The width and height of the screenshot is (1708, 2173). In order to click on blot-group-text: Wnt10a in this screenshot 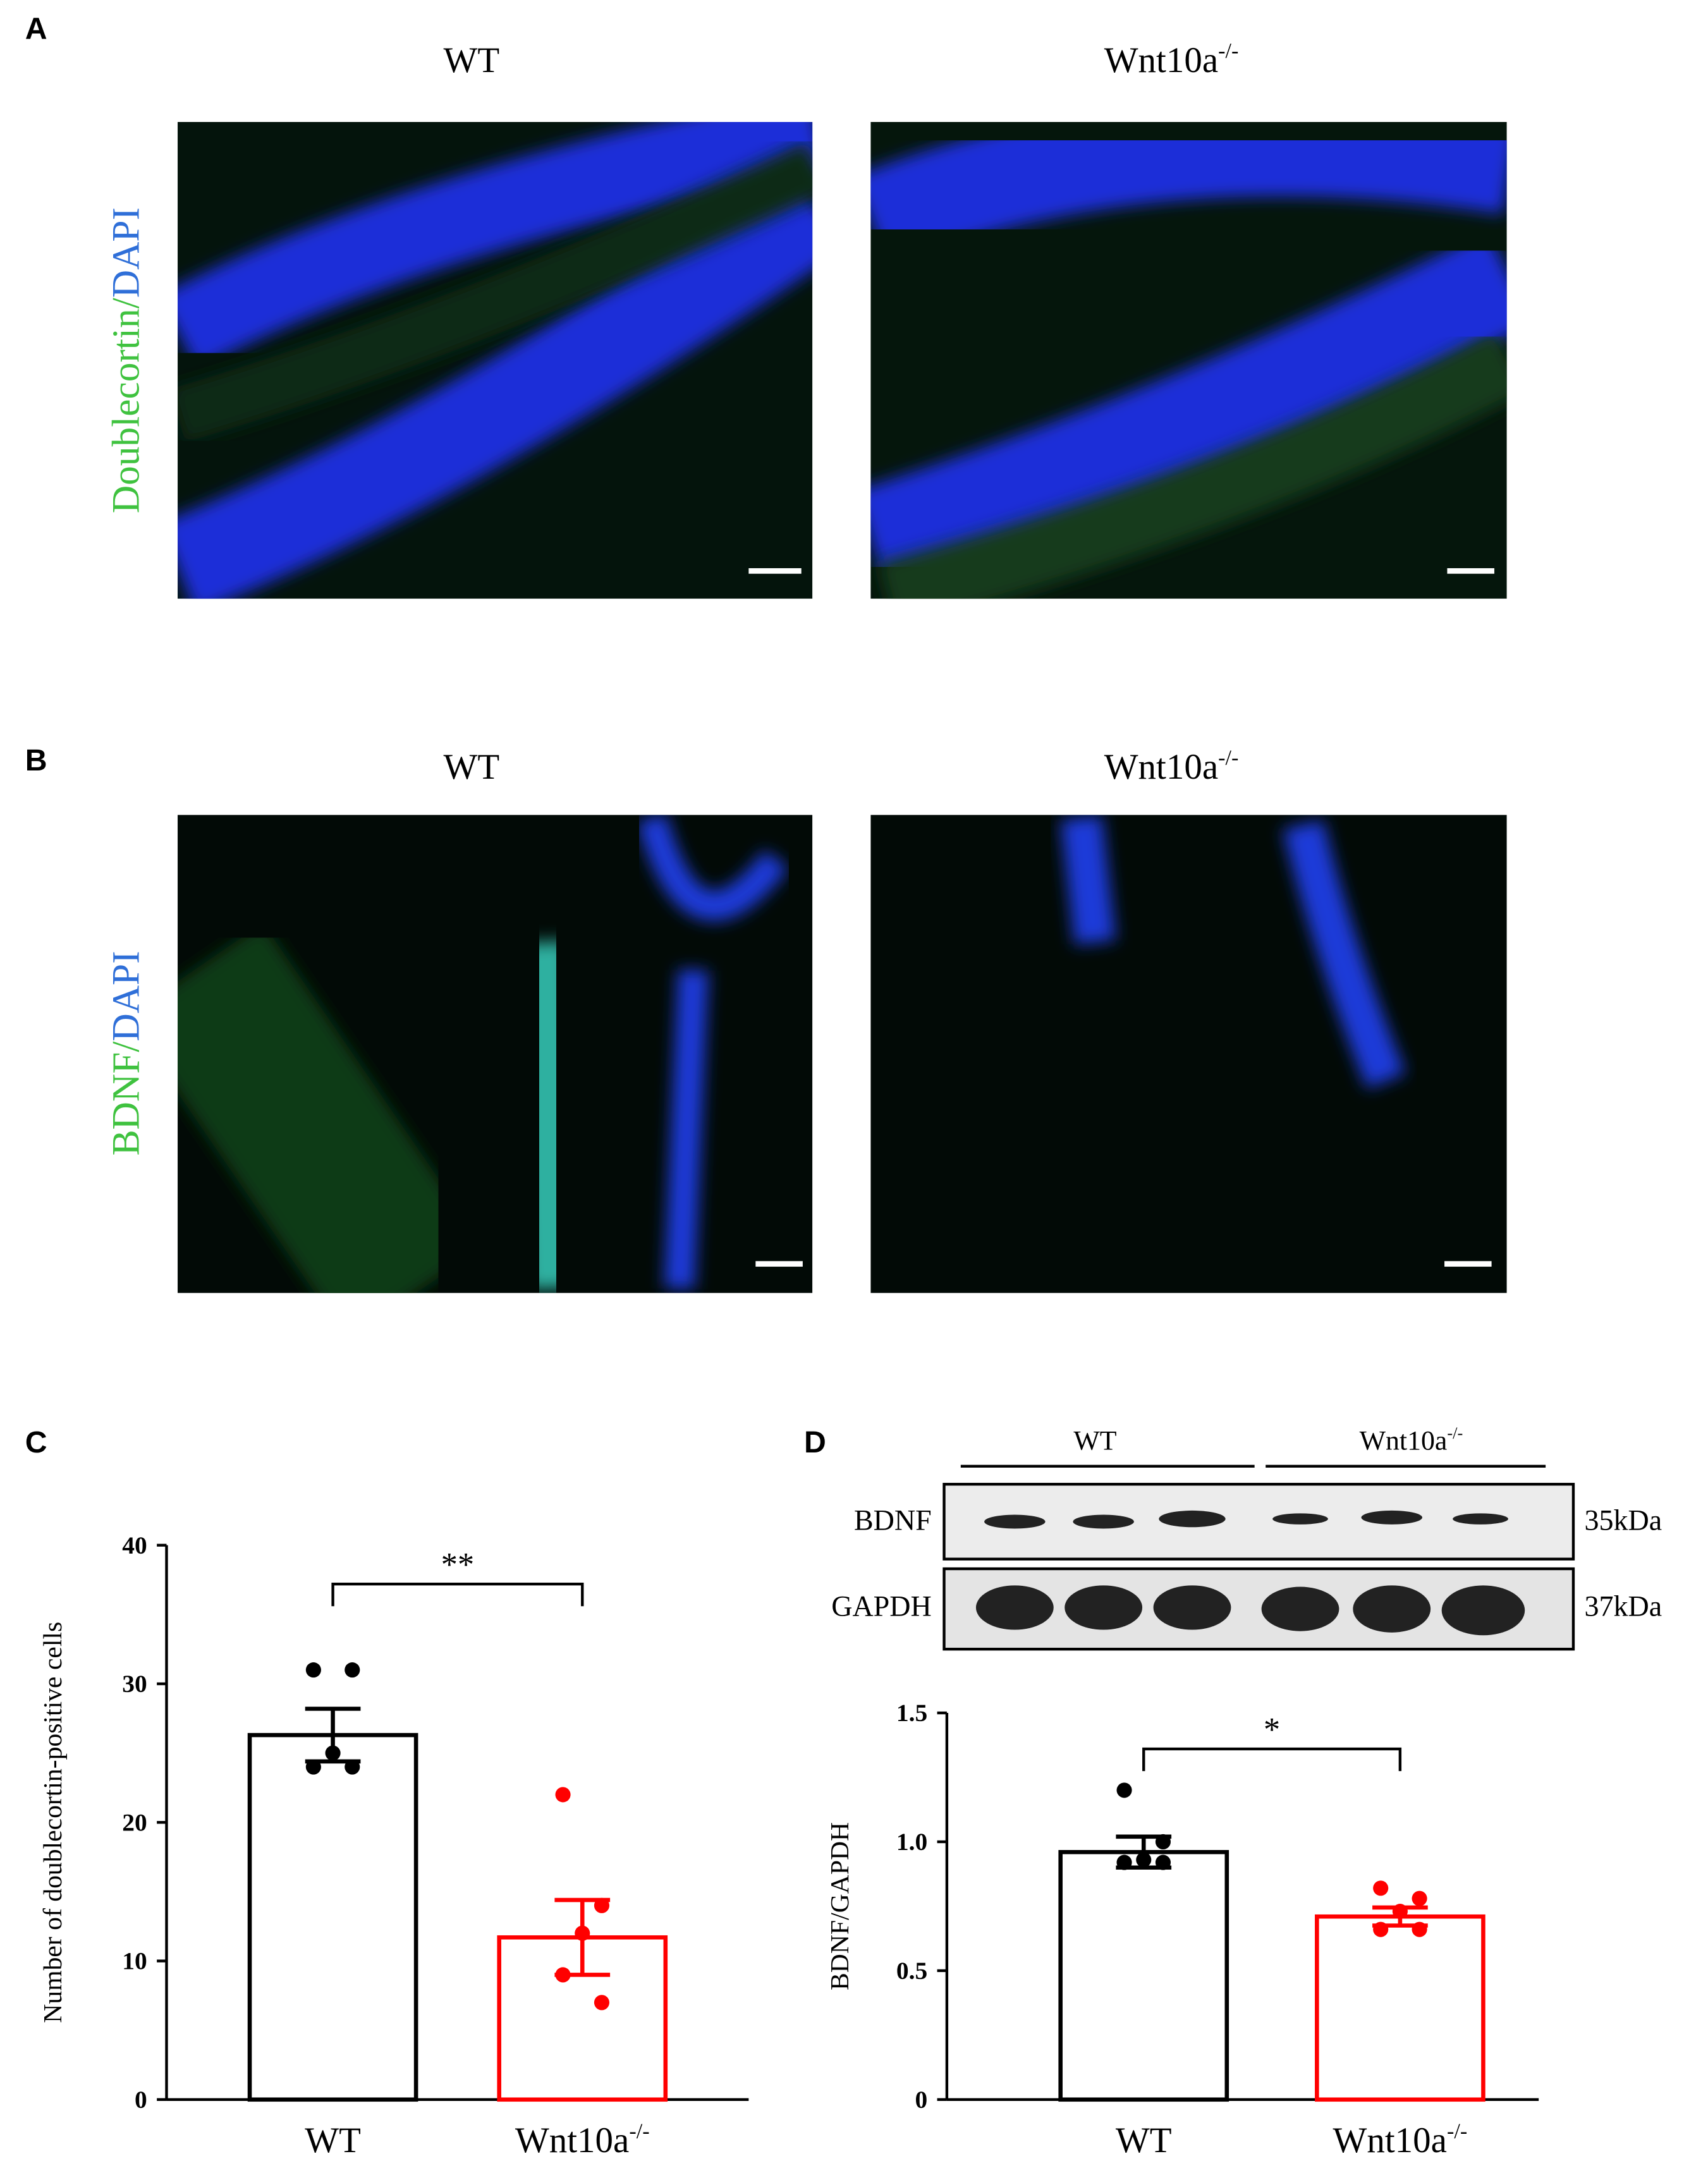, I will do `click(1404, 1440)`.